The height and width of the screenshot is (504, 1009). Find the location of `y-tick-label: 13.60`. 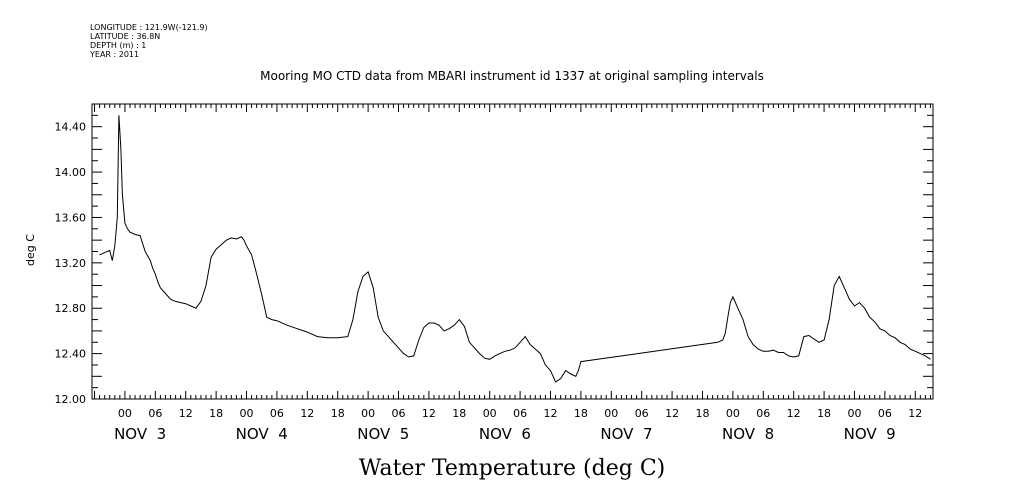

y-tick-label: 13.60 is located at coordinates (71, 217).